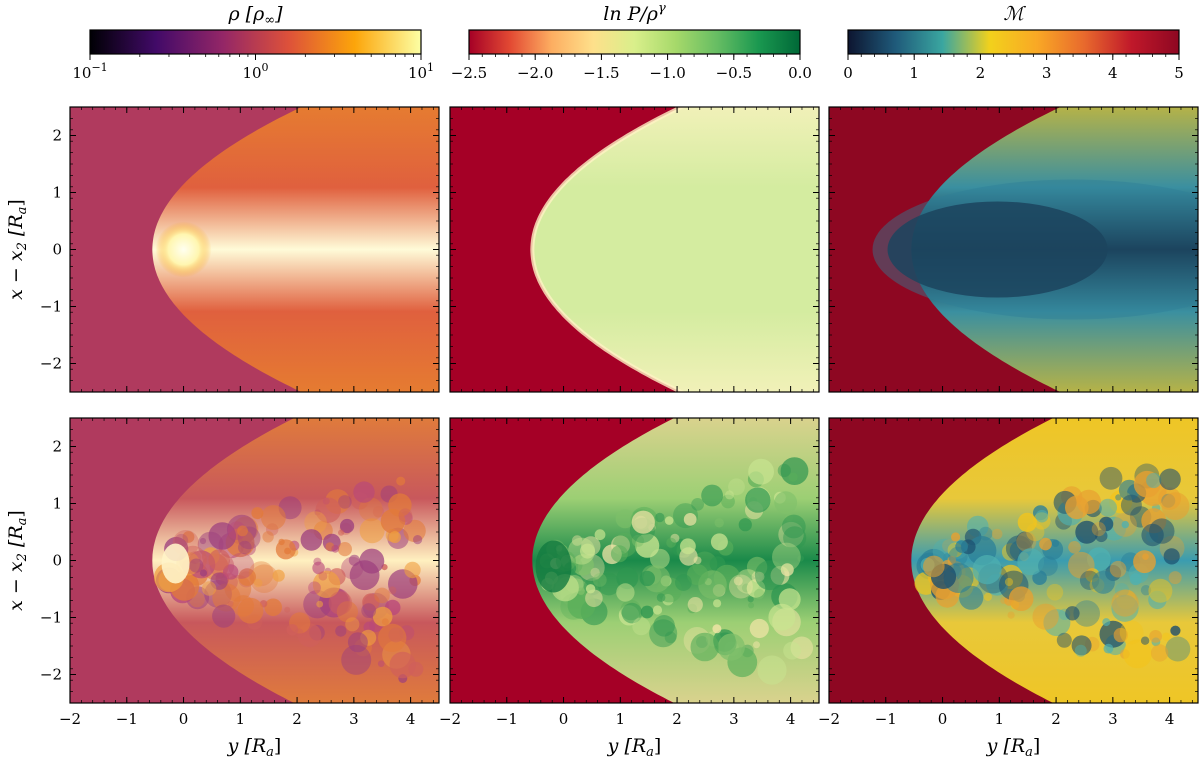 The image size is (1200, 763). What do you see at coordinates (553, 566) in the screenshot?
I see `low-entropy-core` at bounding box center [553, 566].